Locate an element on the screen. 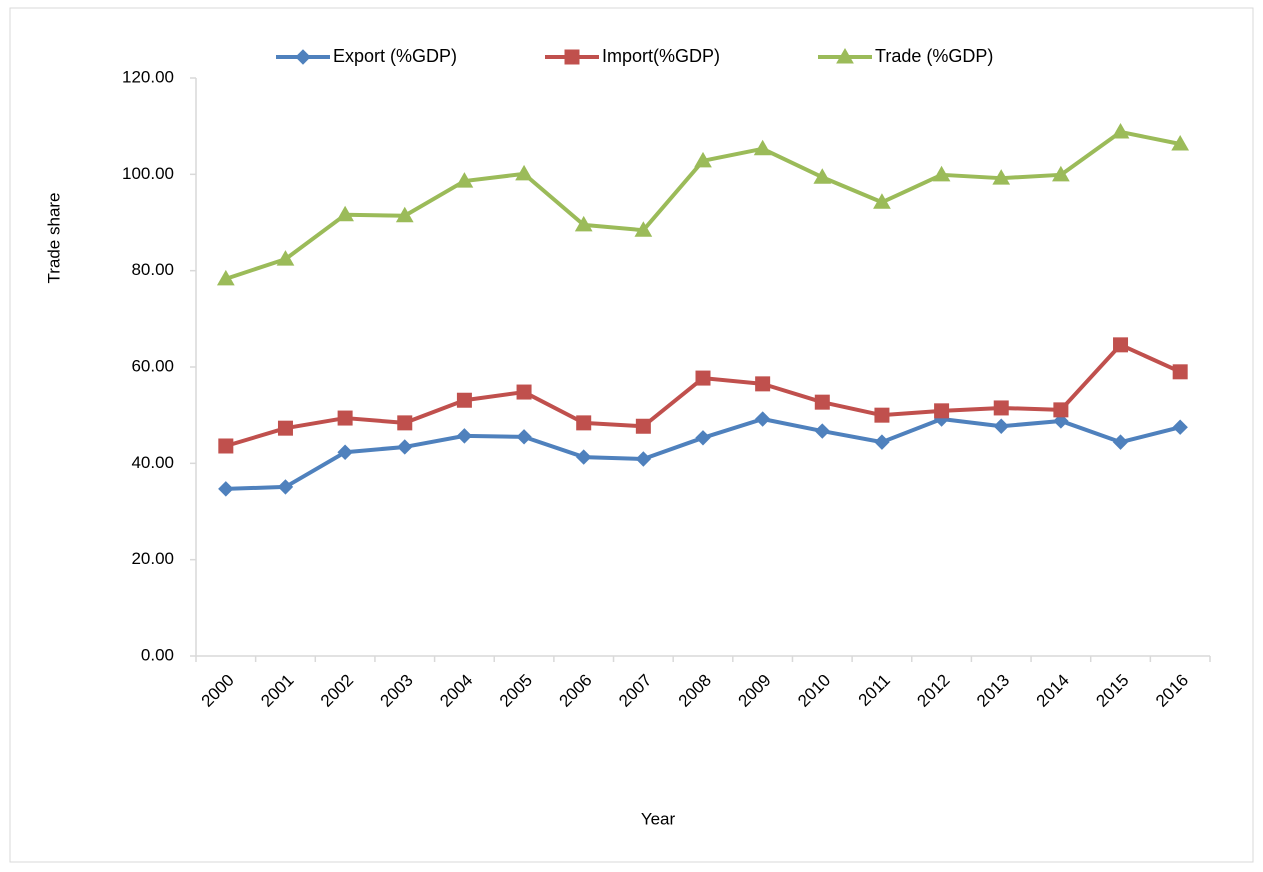 The image size is (1263, 872). legend-label: Export (%GDP) is located at coordinates (395, 56).